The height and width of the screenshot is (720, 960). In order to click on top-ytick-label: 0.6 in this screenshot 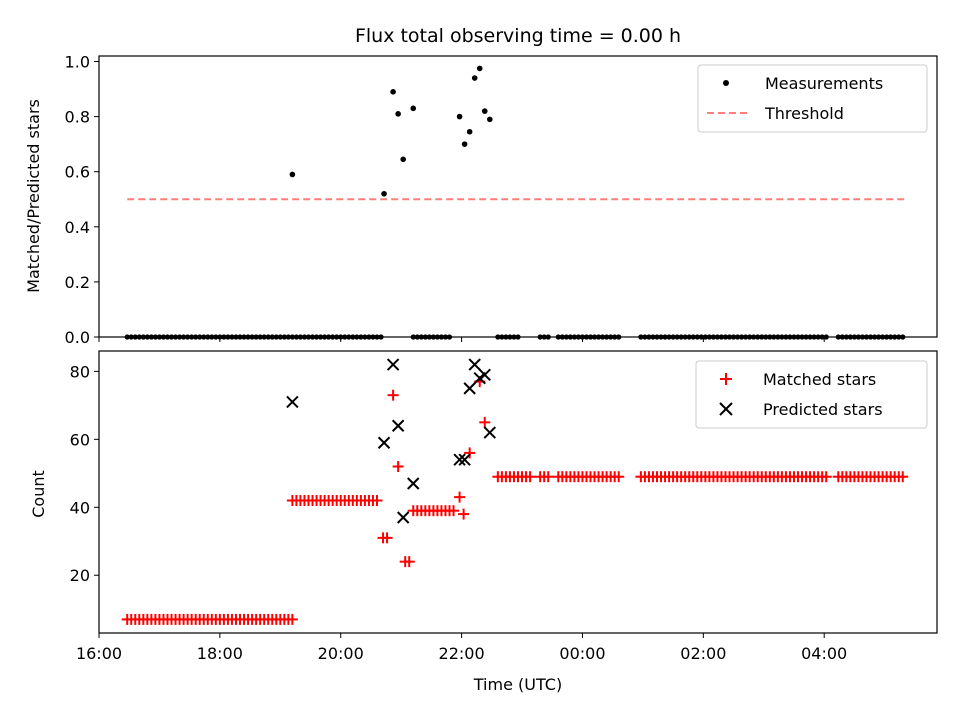, I will do `click(77, 172)`.